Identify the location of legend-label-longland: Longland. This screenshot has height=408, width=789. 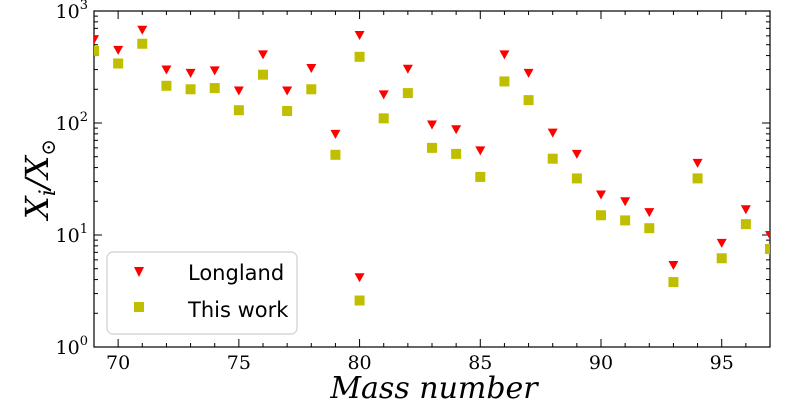
(236, 273).